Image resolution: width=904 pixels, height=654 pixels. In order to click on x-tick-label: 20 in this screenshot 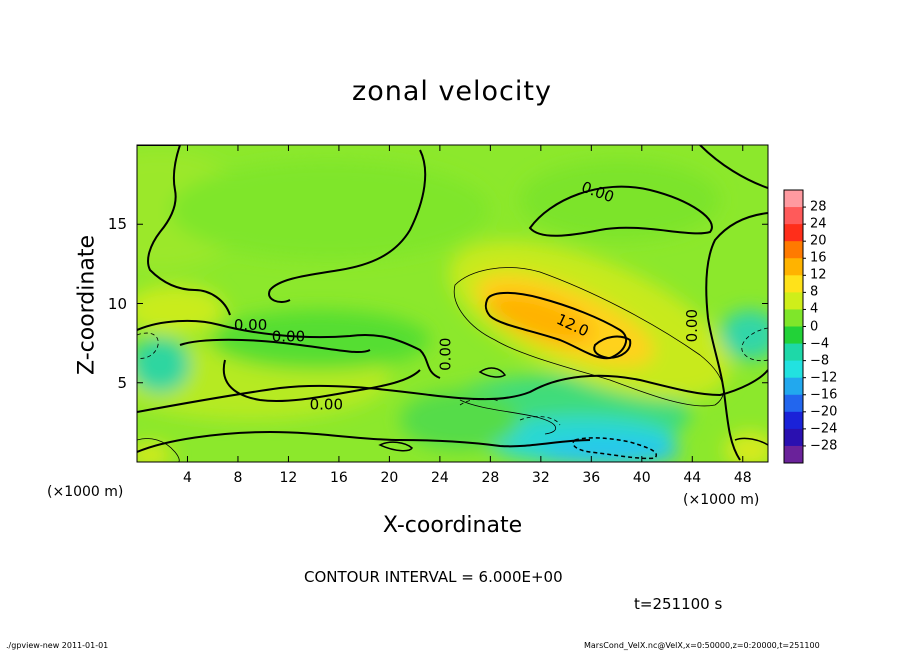, I will do `click(389, 478)`.